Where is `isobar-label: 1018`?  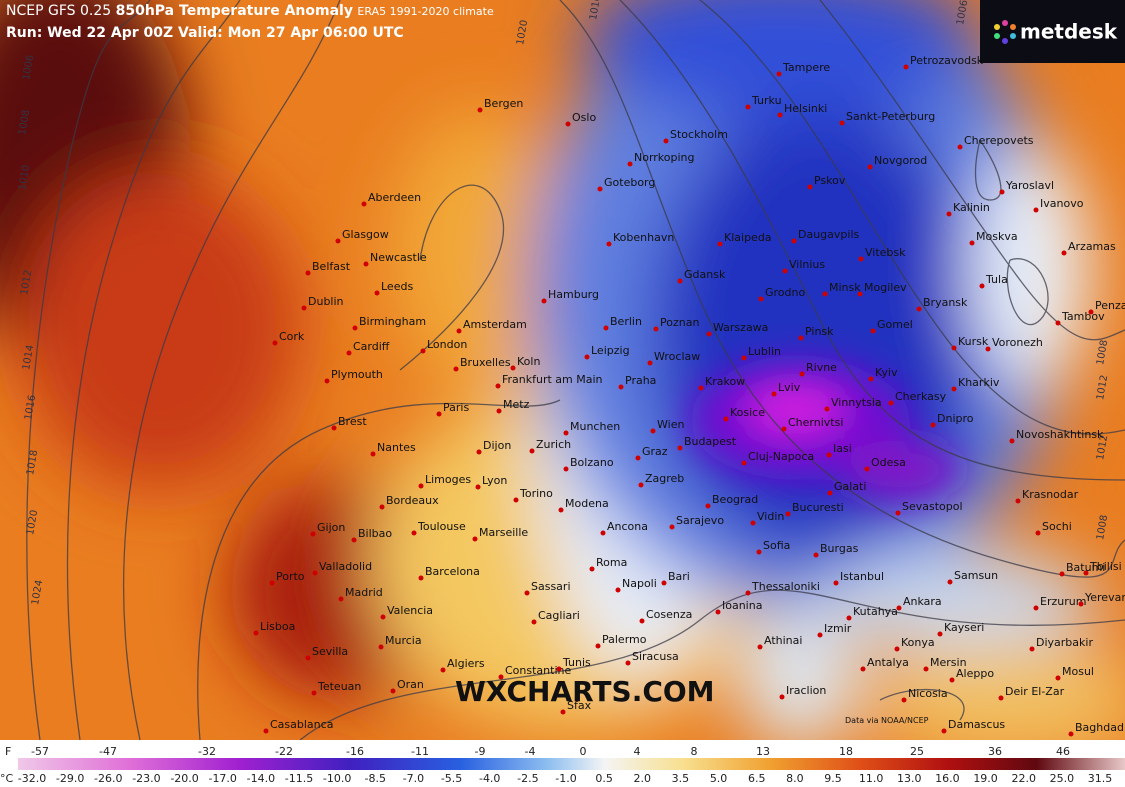
isobar-label: 1018 is located at coordinates (32, 462).